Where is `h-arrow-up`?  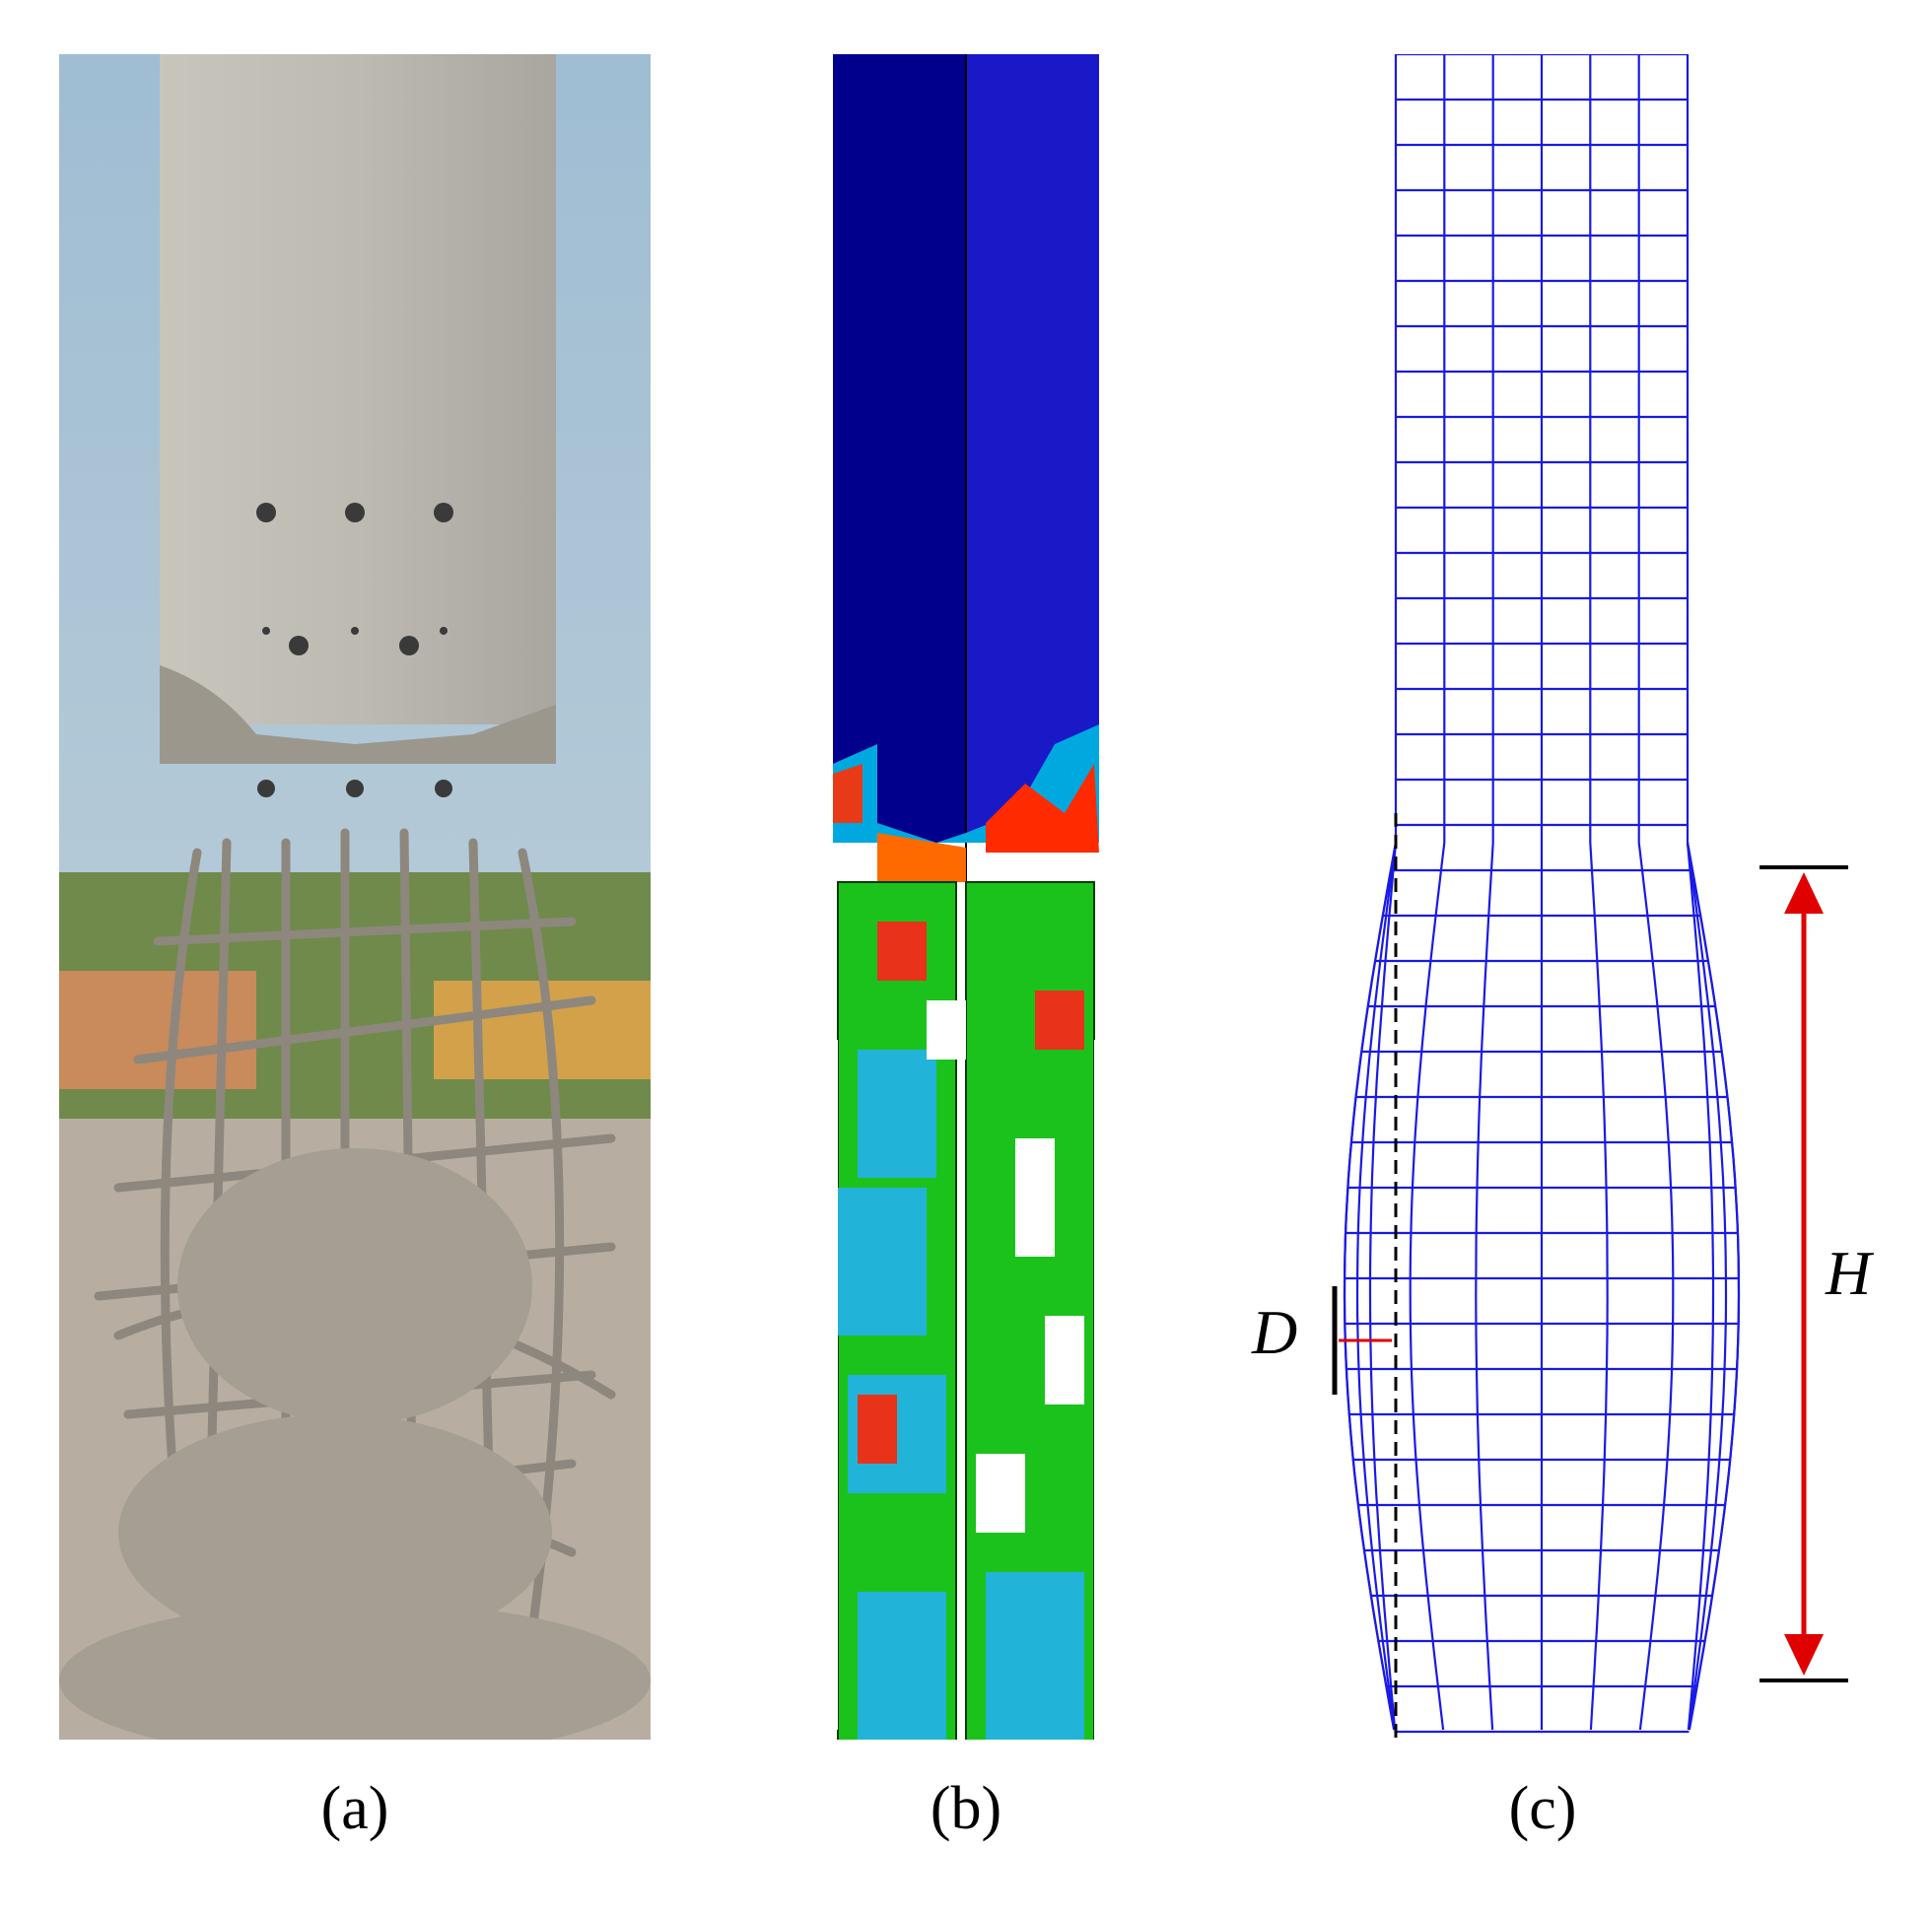 h-arrow-up is located at coordinates (1804, 893).